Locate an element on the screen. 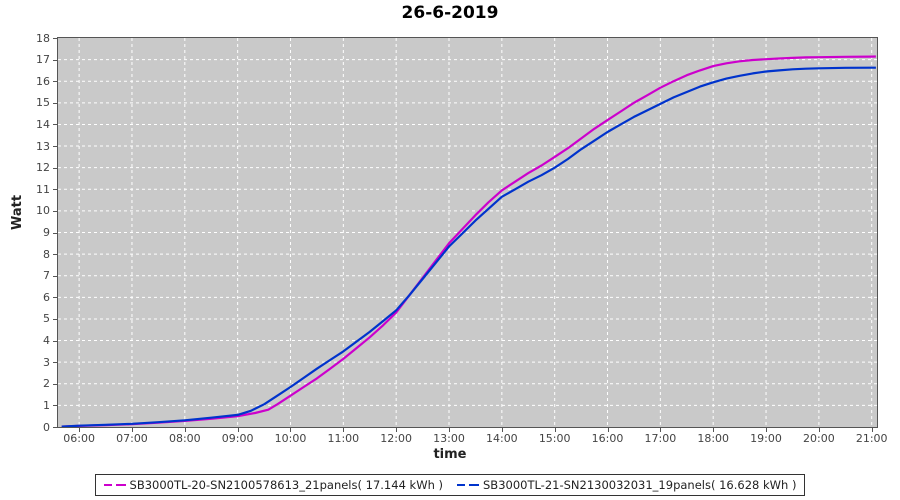 This screenshot has width=900, height=500. y-tick-label: 3 is located at coordinates (46, 362).